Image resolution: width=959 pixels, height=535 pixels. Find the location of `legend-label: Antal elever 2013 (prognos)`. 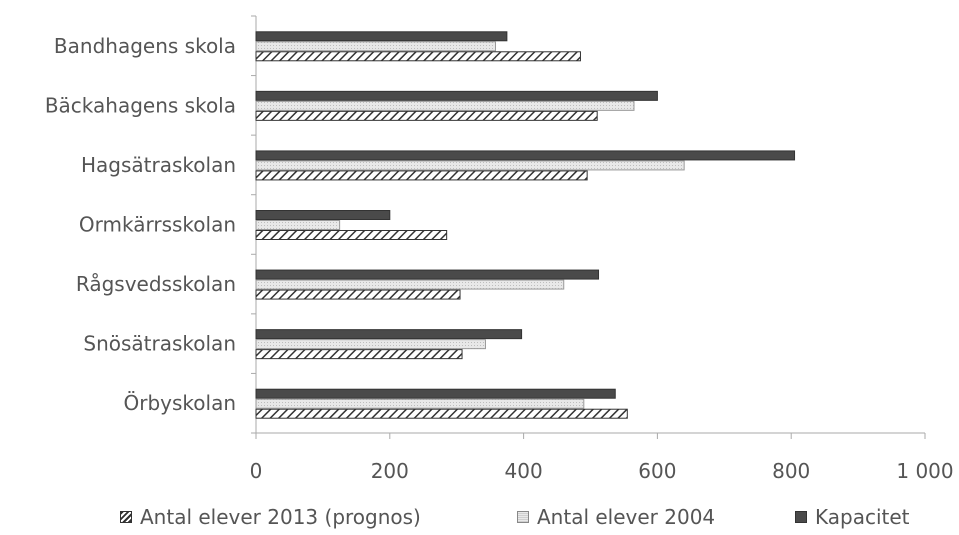

legend-label: Antal elever 2013 (prognos) is located at coordinates (280, 517).